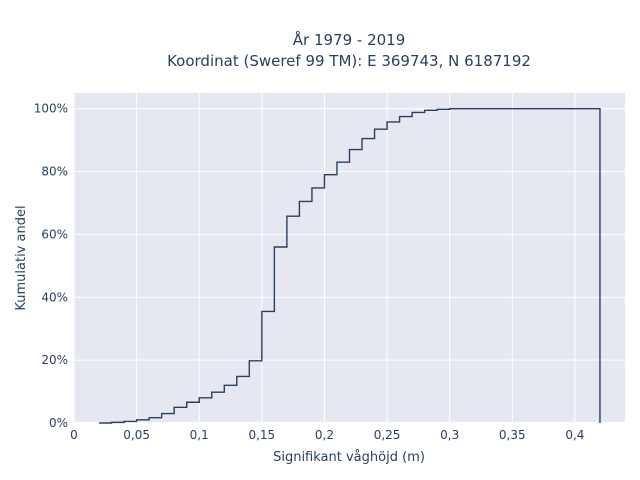 The width and height of the screenshot is (640, 480). What do you see at coordinates (54, 172) in the screenshot?
I see `y-tick-label: 80%` at bounding box center [54, 172].